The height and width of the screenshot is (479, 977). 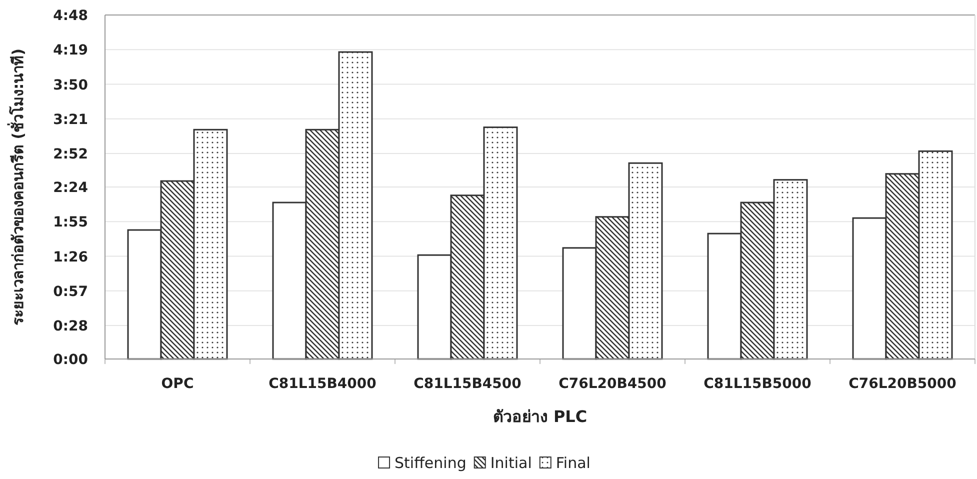 I want to click on y-tick-label: 4:19, so click(x=70, y=50).